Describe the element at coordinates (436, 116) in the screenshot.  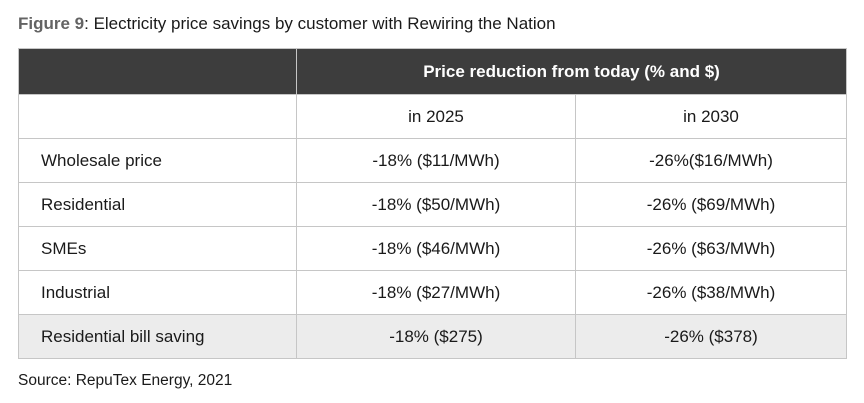
I see `subheader-2025: in 2025` at that location.